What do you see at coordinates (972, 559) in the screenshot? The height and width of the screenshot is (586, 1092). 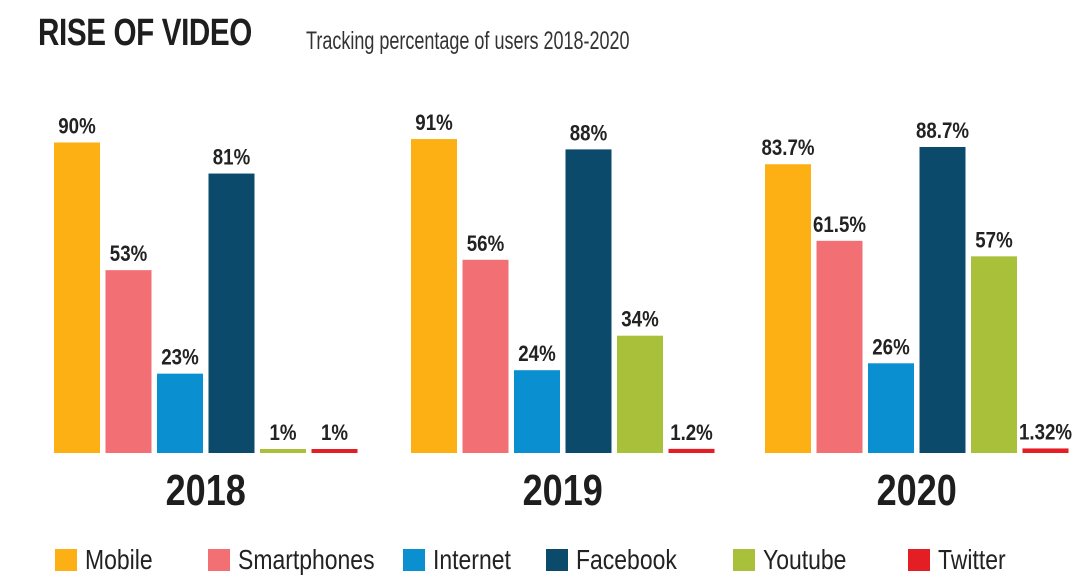 I see `legend-label-twitter: Twitter` at bounding box center [972, 559].